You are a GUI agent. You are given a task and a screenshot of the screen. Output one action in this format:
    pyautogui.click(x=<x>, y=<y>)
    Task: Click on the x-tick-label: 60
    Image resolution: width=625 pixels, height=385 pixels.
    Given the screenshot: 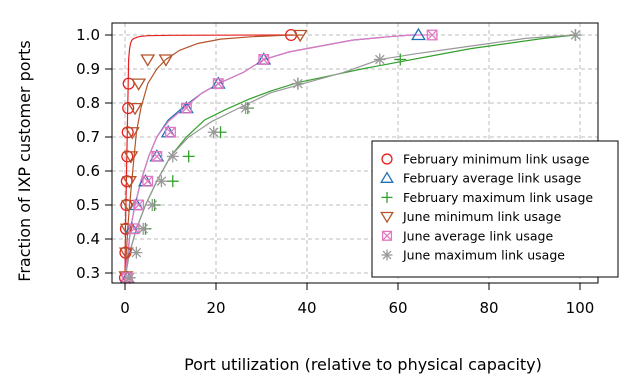 What is the action you would take?
    pyautogui.click(x=397, y=308)
    